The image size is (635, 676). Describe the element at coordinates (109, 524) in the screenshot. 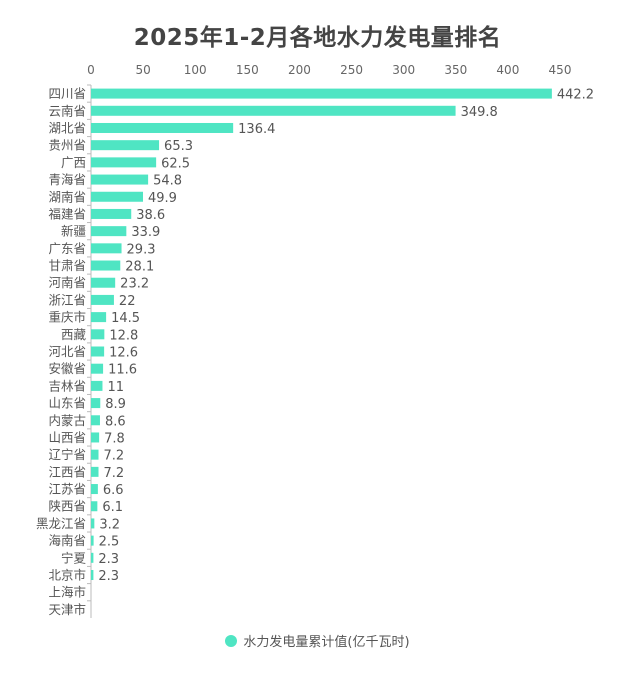

I see `data-label: 3.2` at that location.